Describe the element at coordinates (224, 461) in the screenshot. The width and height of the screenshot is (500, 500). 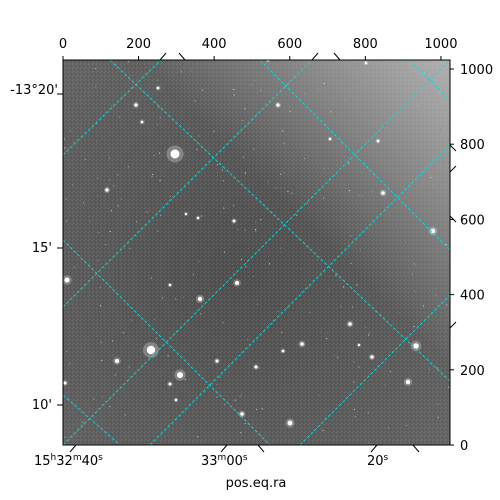
I see `ra-tick-label: 33m00s` at that location.